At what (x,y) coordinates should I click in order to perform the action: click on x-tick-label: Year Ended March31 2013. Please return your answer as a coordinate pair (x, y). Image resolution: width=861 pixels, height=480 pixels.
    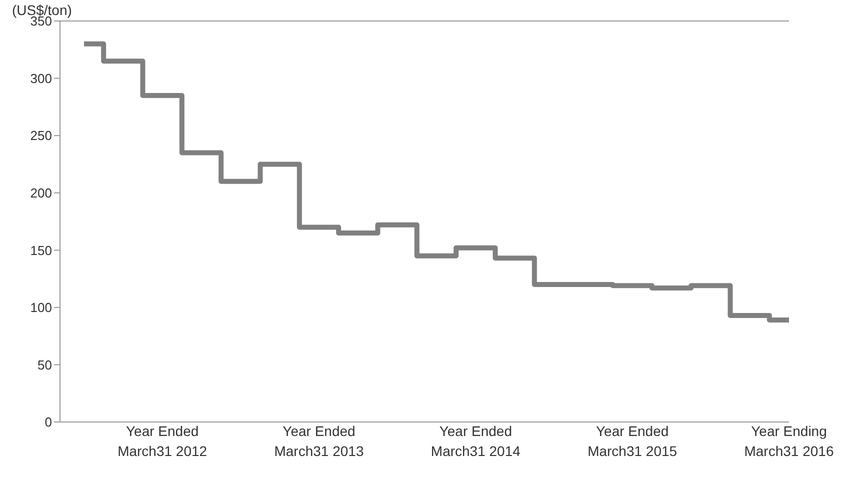
    Looking at the image, I should click on (319, 441).